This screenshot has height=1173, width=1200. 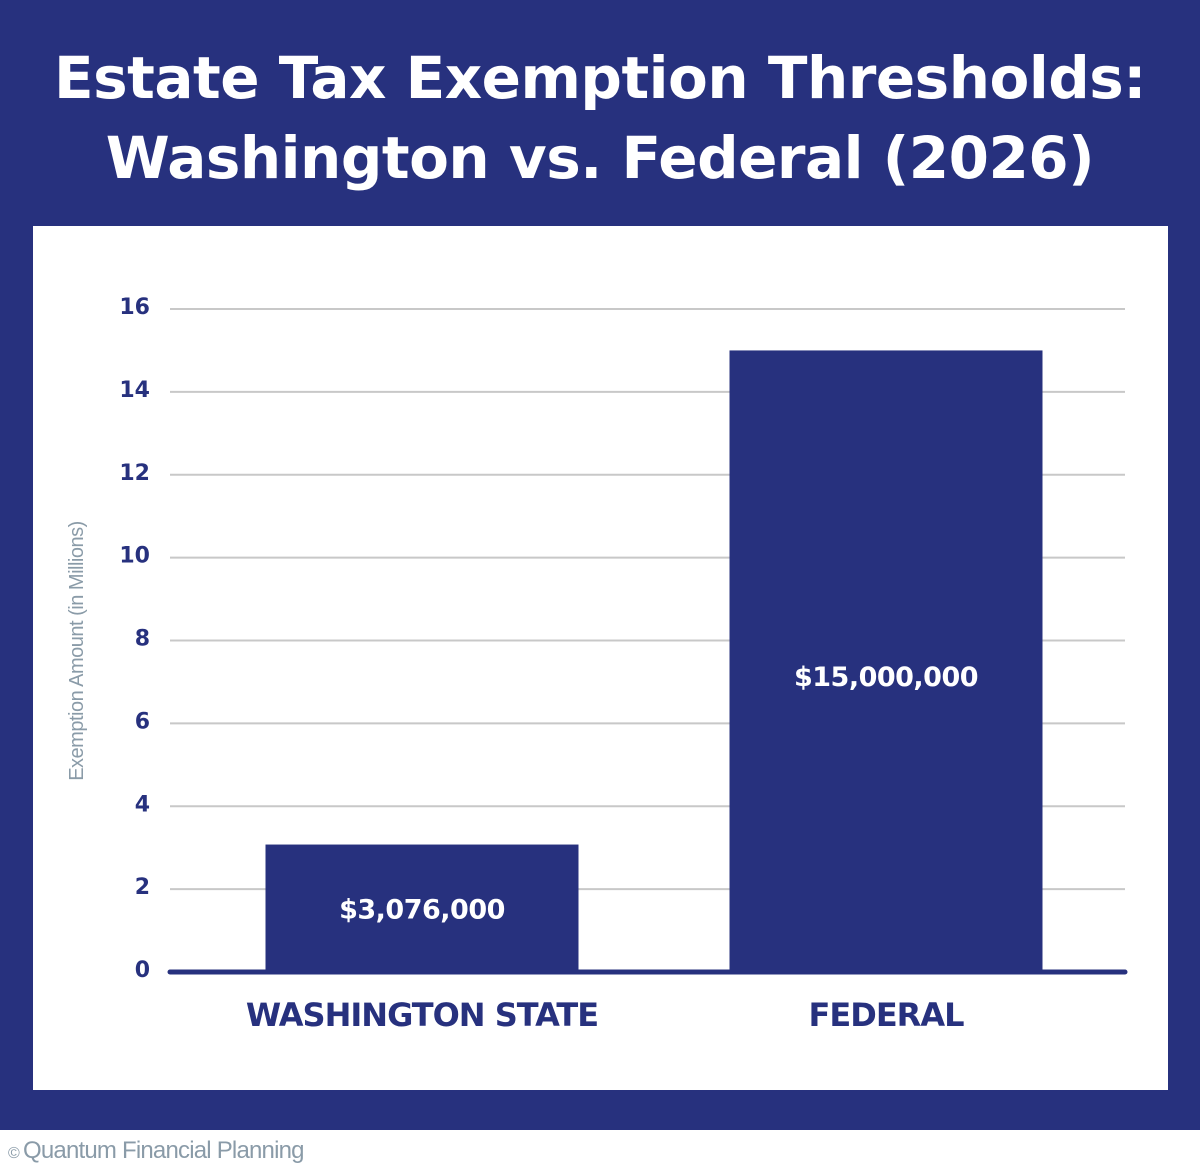 I want to click on title-line-1: Estate Tax Exemption Thresholds:, so click(x=600, y=78).